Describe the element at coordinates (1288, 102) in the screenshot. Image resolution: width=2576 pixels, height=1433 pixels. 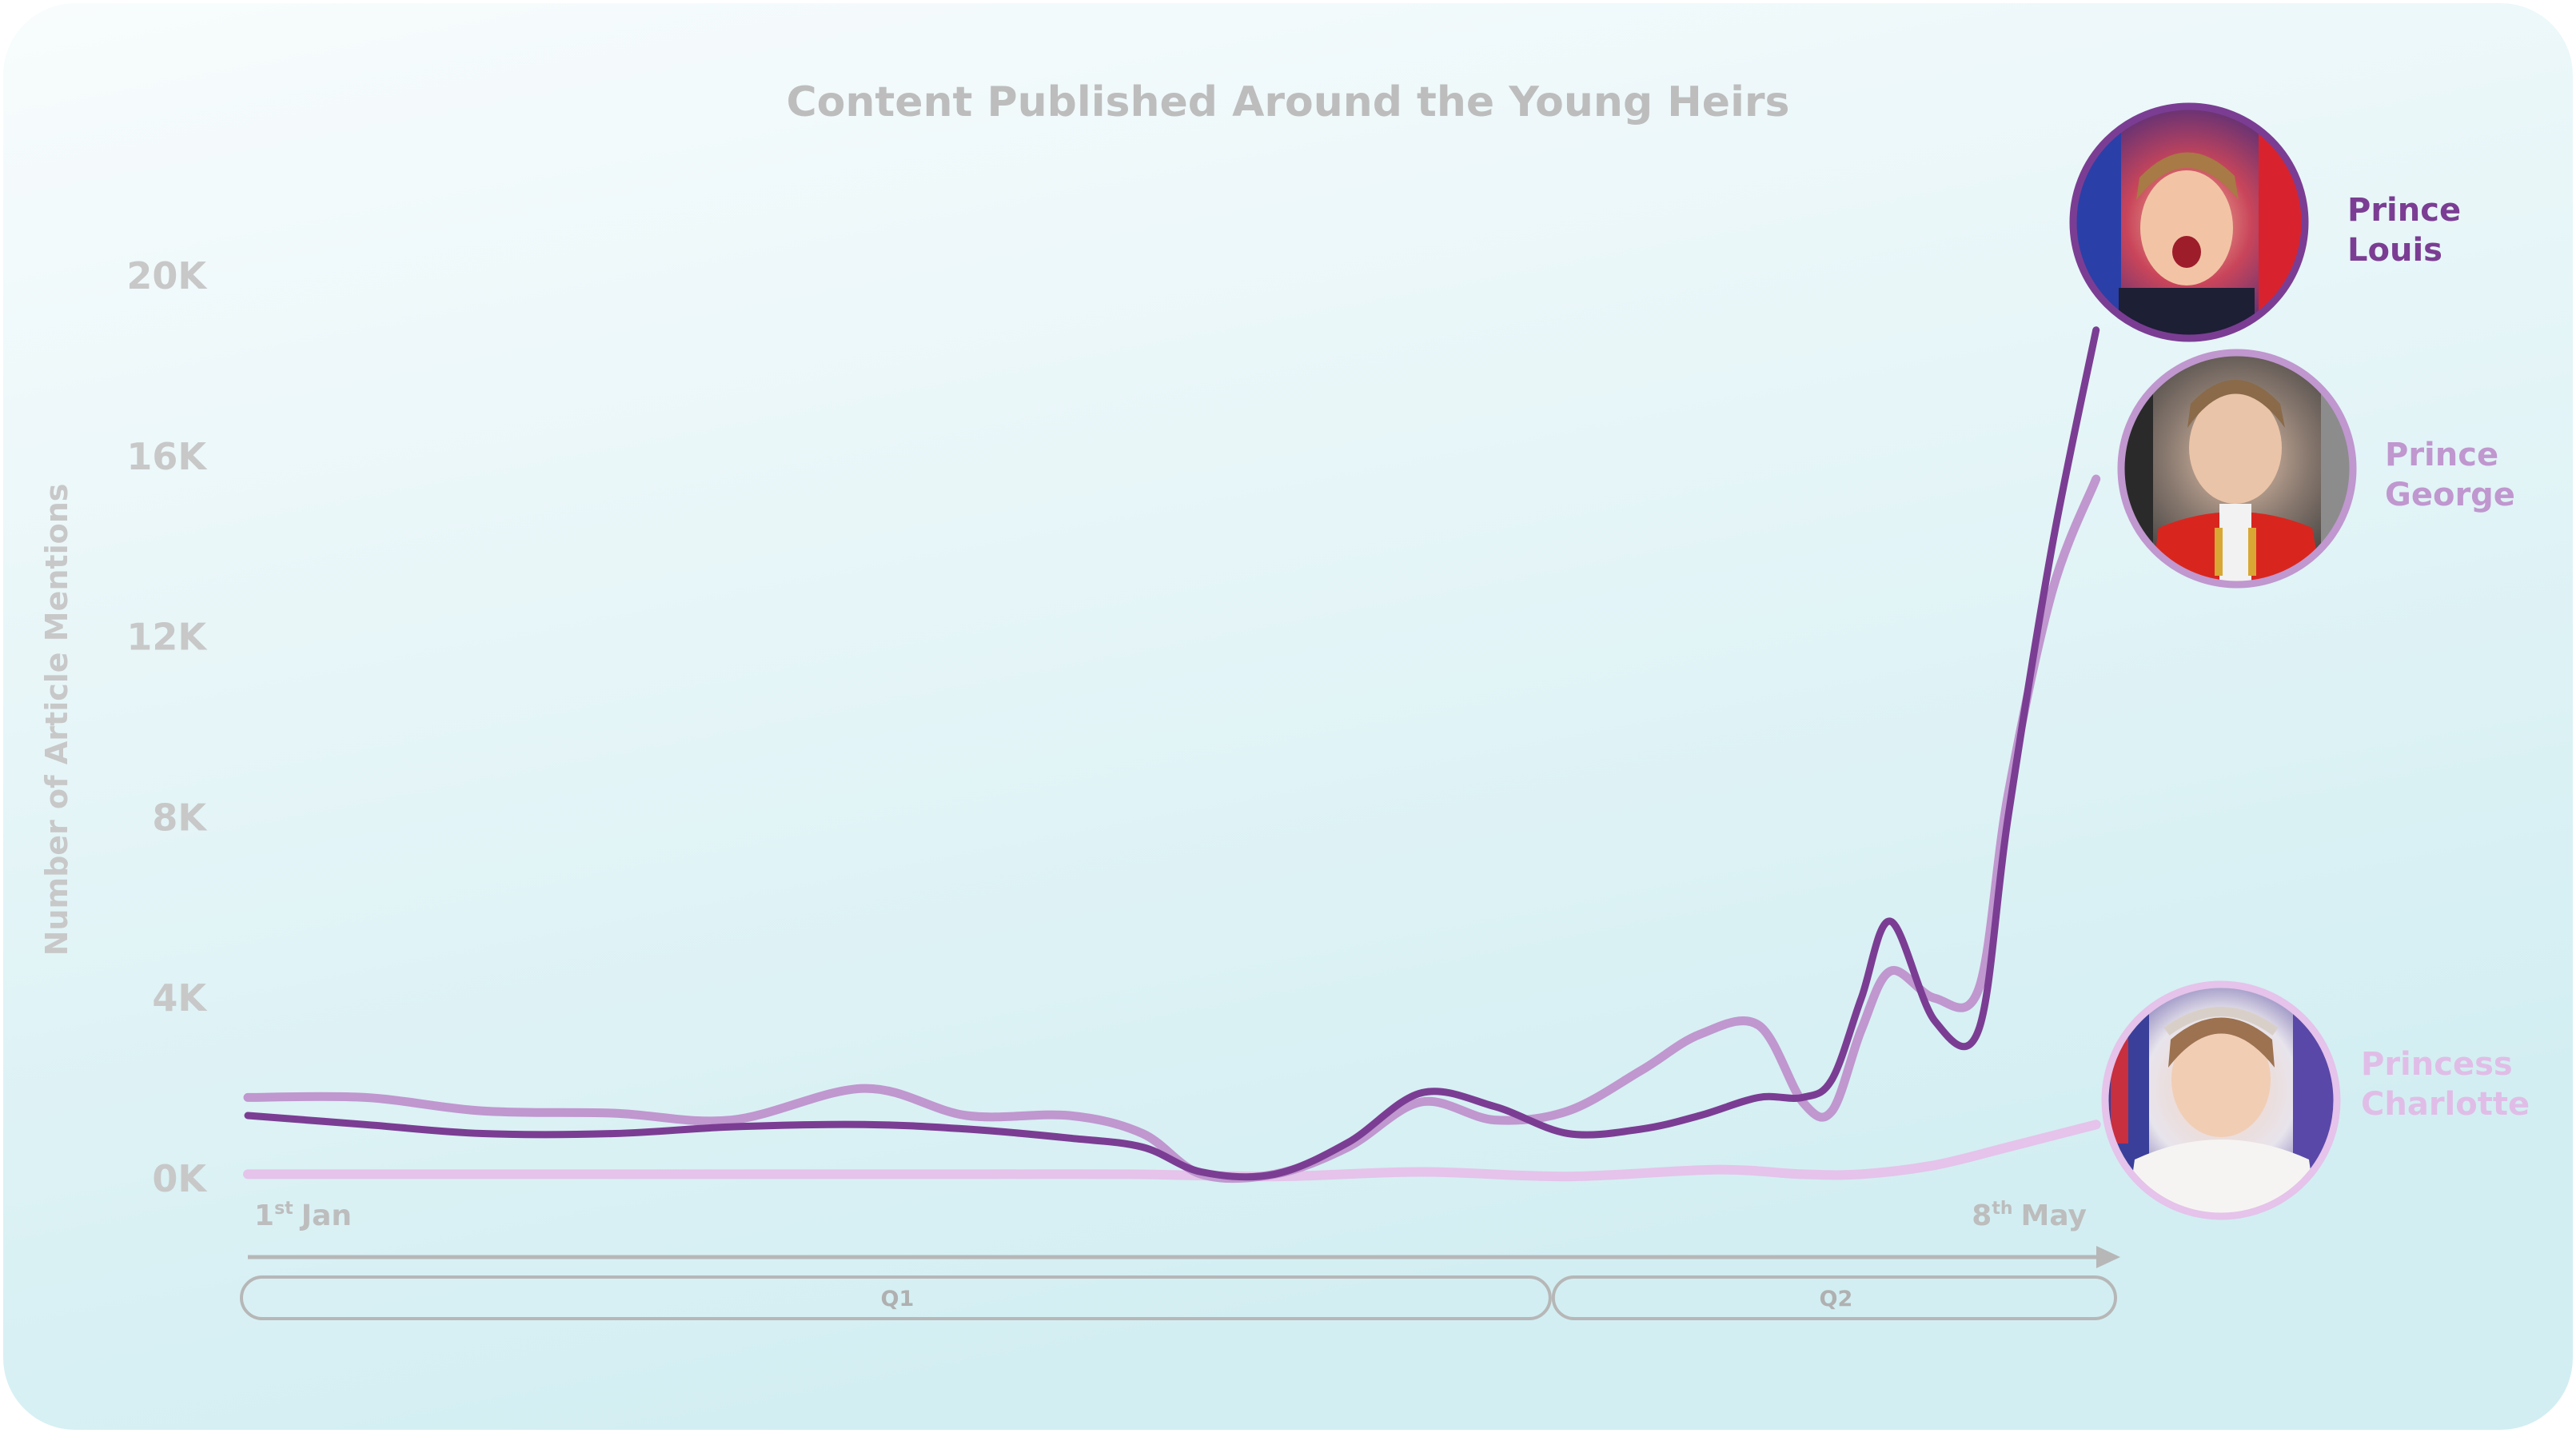
I see `chart-title: Content Published Around the Young Heirs` at that location.